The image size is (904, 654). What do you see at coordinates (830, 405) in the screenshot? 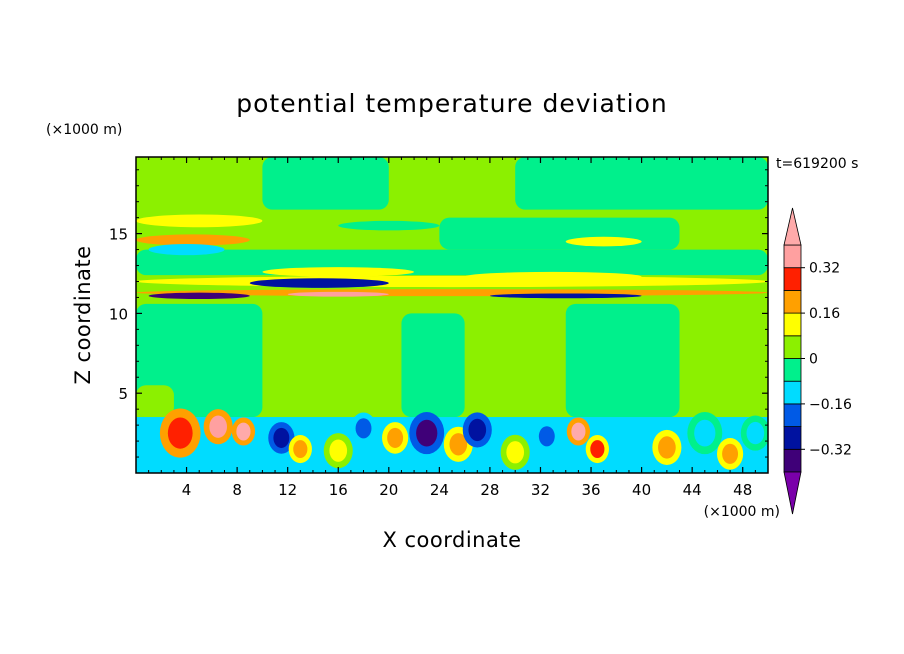
I see `colorbar-tick-label: −0.16` at bounding box center [830, 405].